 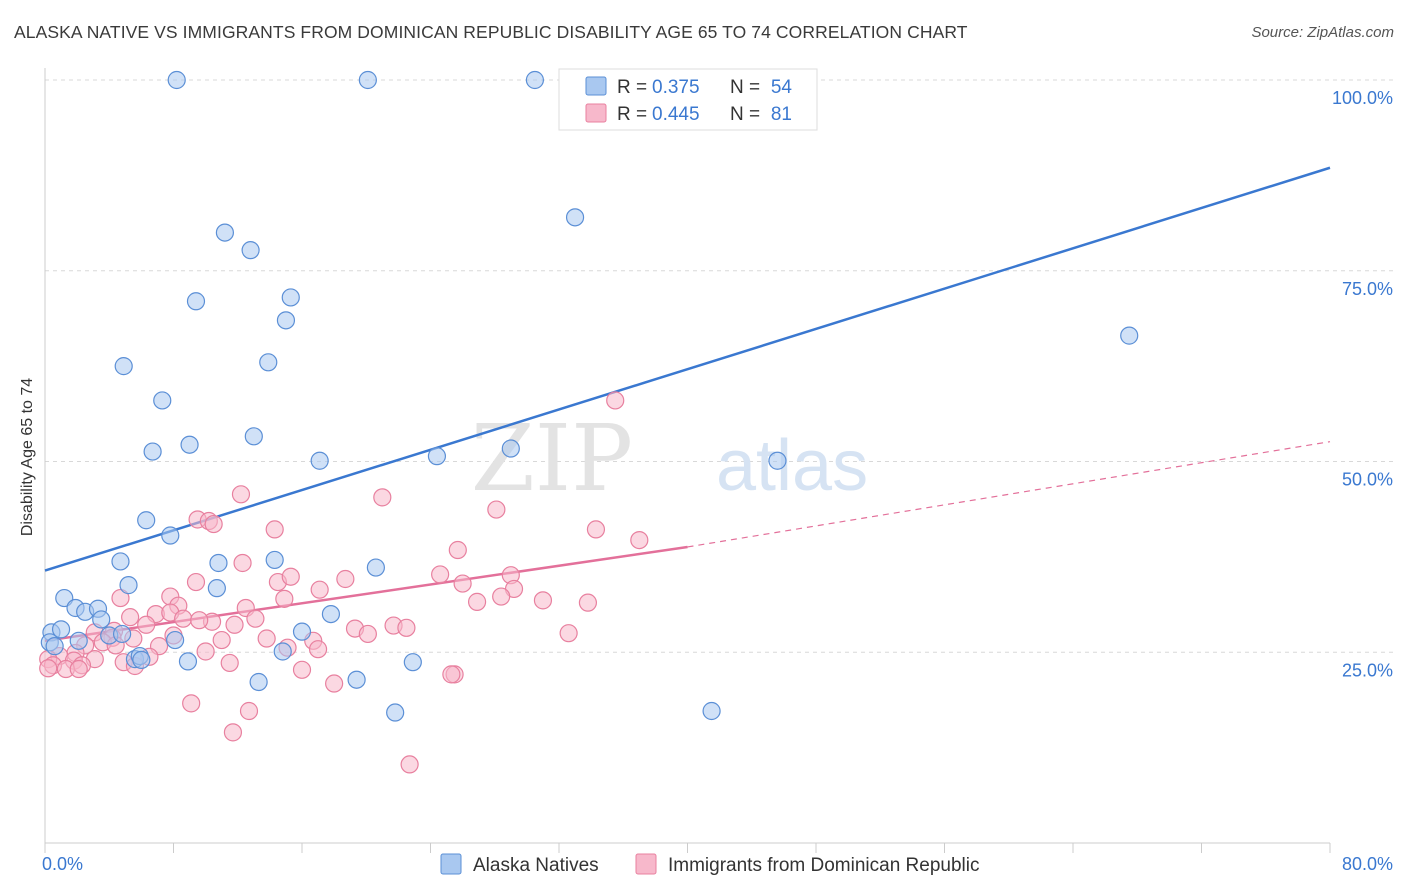 I want to click on stats-r-value-2: 0.445, so click(x=676, y=114).